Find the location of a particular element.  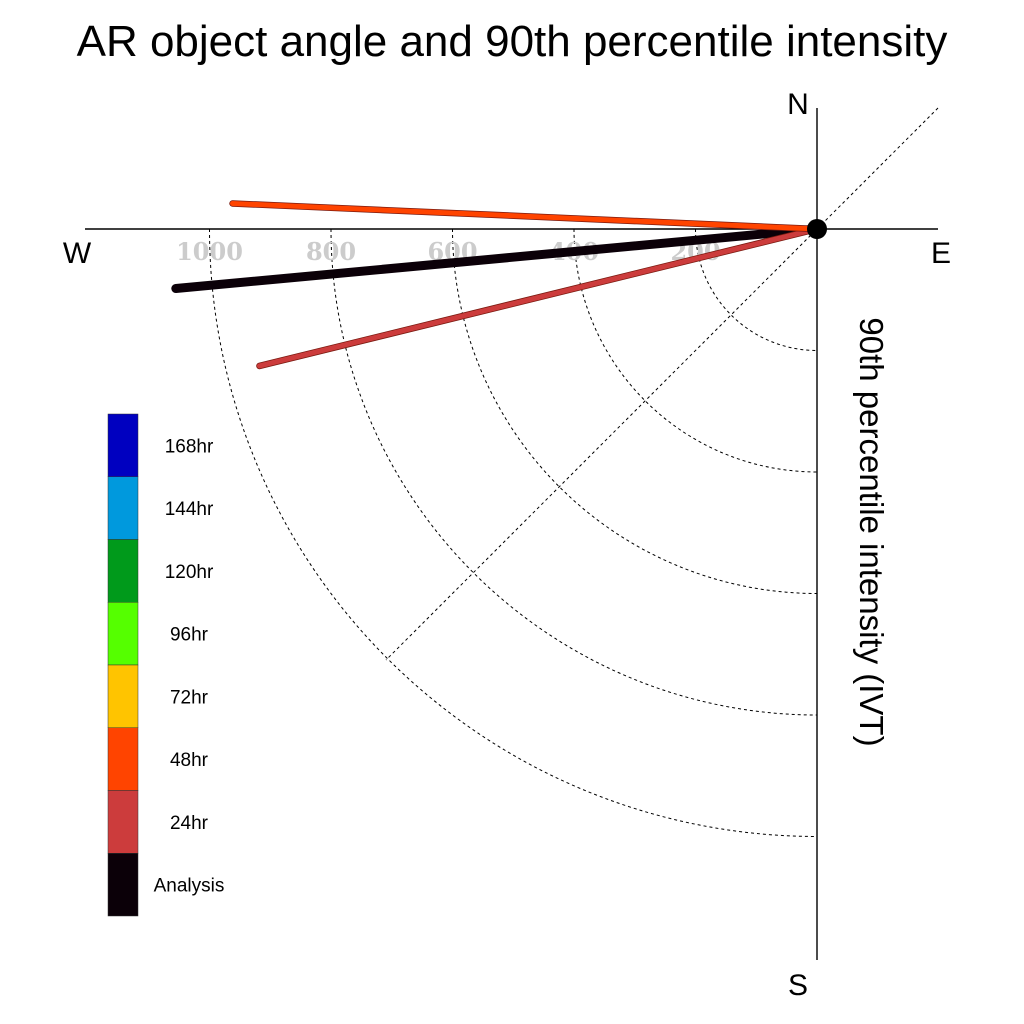

legend-label-120hr: 120hr is located at coordinates (189, 572).